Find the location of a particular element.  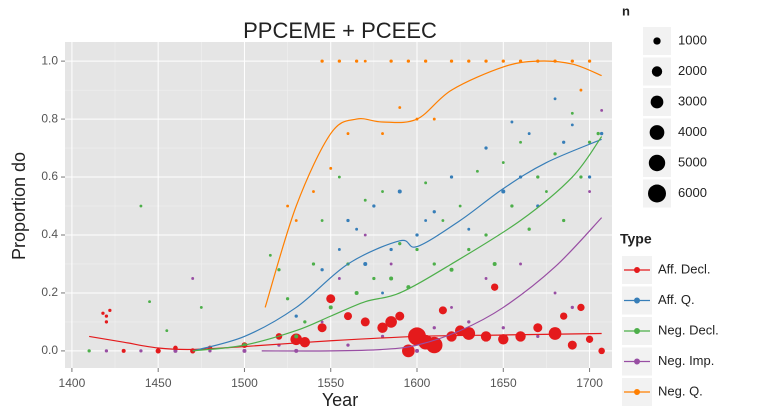

x-tick-label: 1700 is located at coordinates (589, 383).